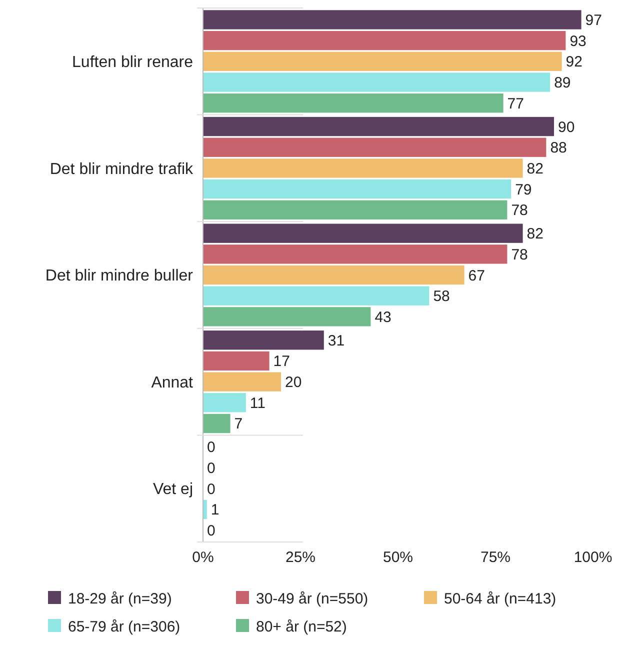 Image resolution: width=617 pixels, height=650 pixels. Describe the element at coordinates (120, 599) in the screenshot. I see `legend-label: 18-29 år (n=39)` at that location.